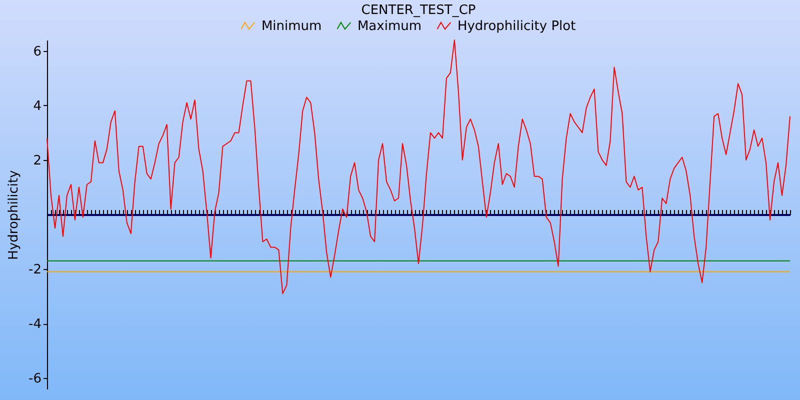  I want to click on legend-label: Minimum, so click(291, 26).